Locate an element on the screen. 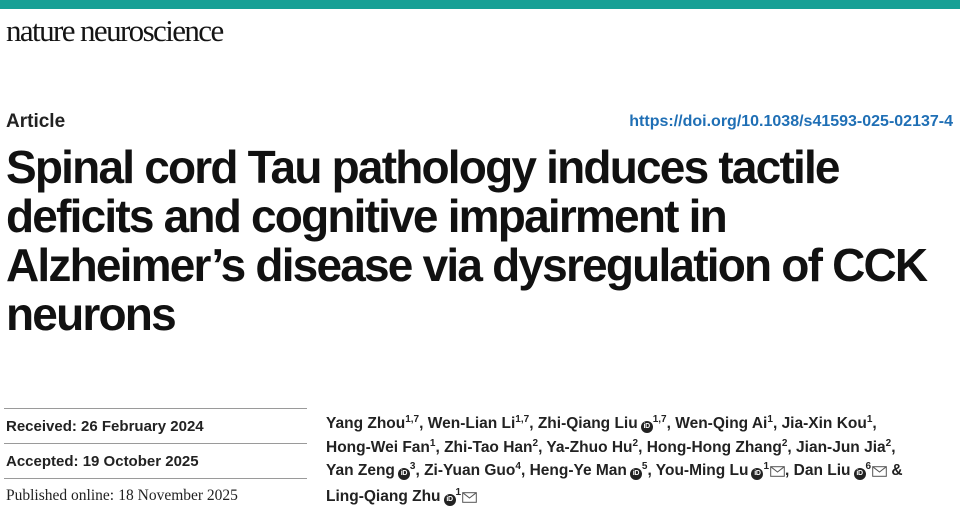 The height and width of the screenshot is (522, 960). author-name: Yan Zeng iD3 is located at coordinates (371, 470).